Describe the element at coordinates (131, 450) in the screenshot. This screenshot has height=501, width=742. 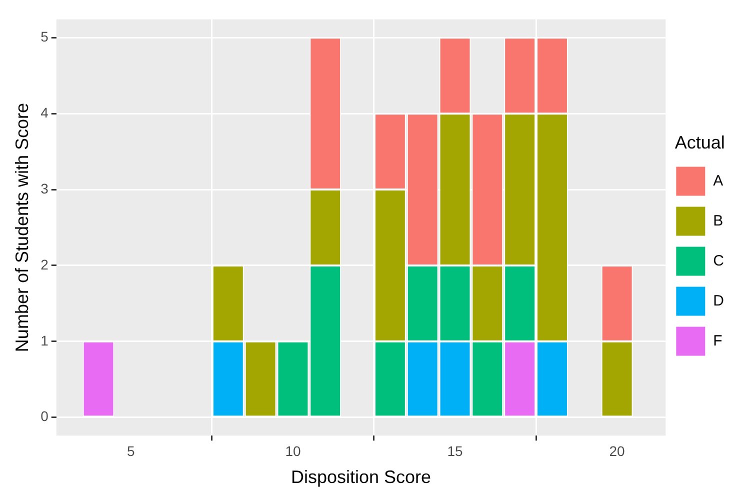
I see `x-tick-label: 5` at that location.